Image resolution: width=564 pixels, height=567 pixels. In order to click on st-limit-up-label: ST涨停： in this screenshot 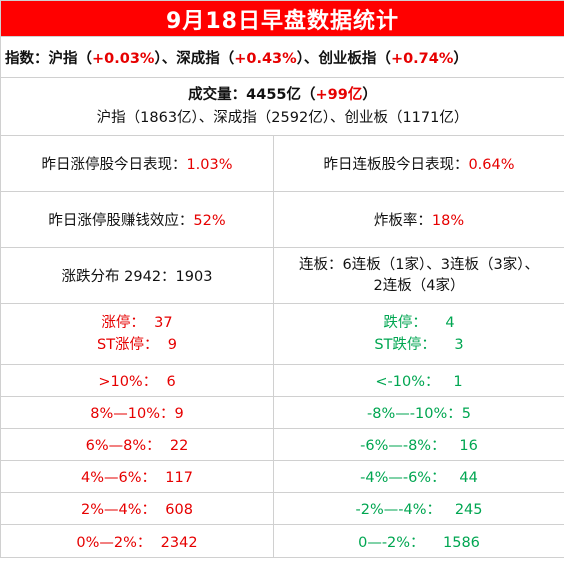, I will do `click(127, 345)`.